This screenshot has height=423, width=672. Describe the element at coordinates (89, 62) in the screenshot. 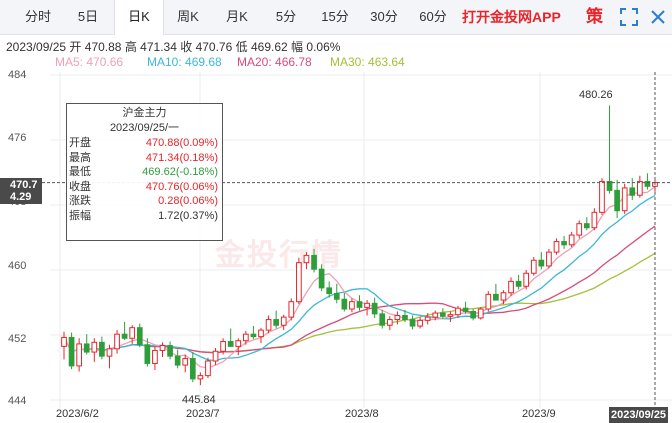

I see `ma5-legend: MA5: 470.66` at that location.